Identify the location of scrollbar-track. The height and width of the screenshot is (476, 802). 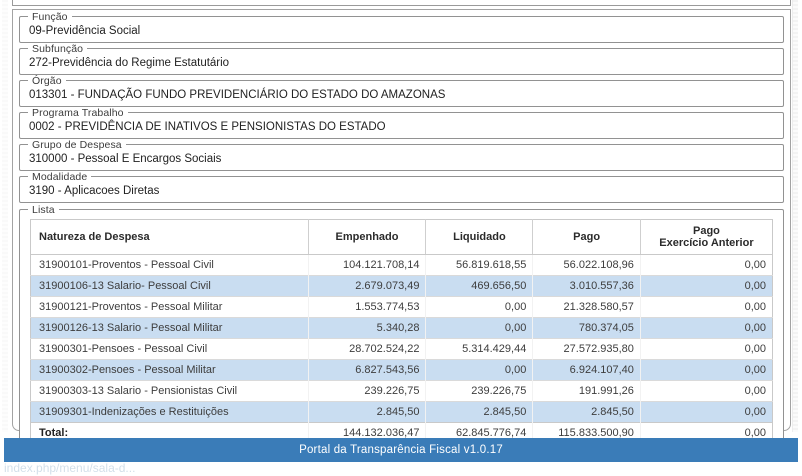
(795, 216).